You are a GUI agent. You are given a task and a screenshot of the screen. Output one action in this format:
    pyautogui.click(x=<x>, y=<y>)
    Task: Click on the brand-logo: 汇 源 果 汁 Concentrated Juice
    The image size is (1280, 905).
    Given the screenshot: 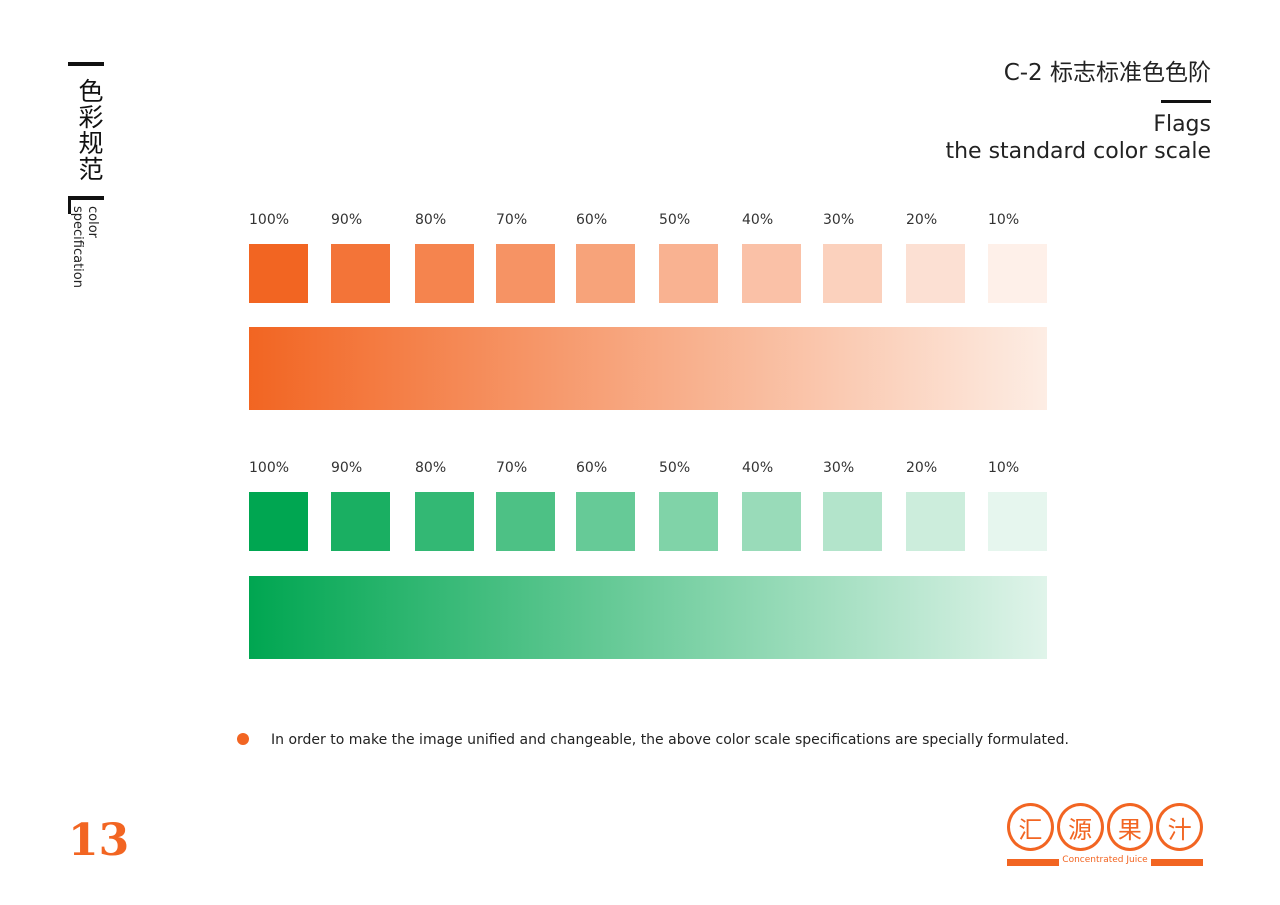 What is the action you would take?
    pyautogui.click(x=1105, y=836)
    